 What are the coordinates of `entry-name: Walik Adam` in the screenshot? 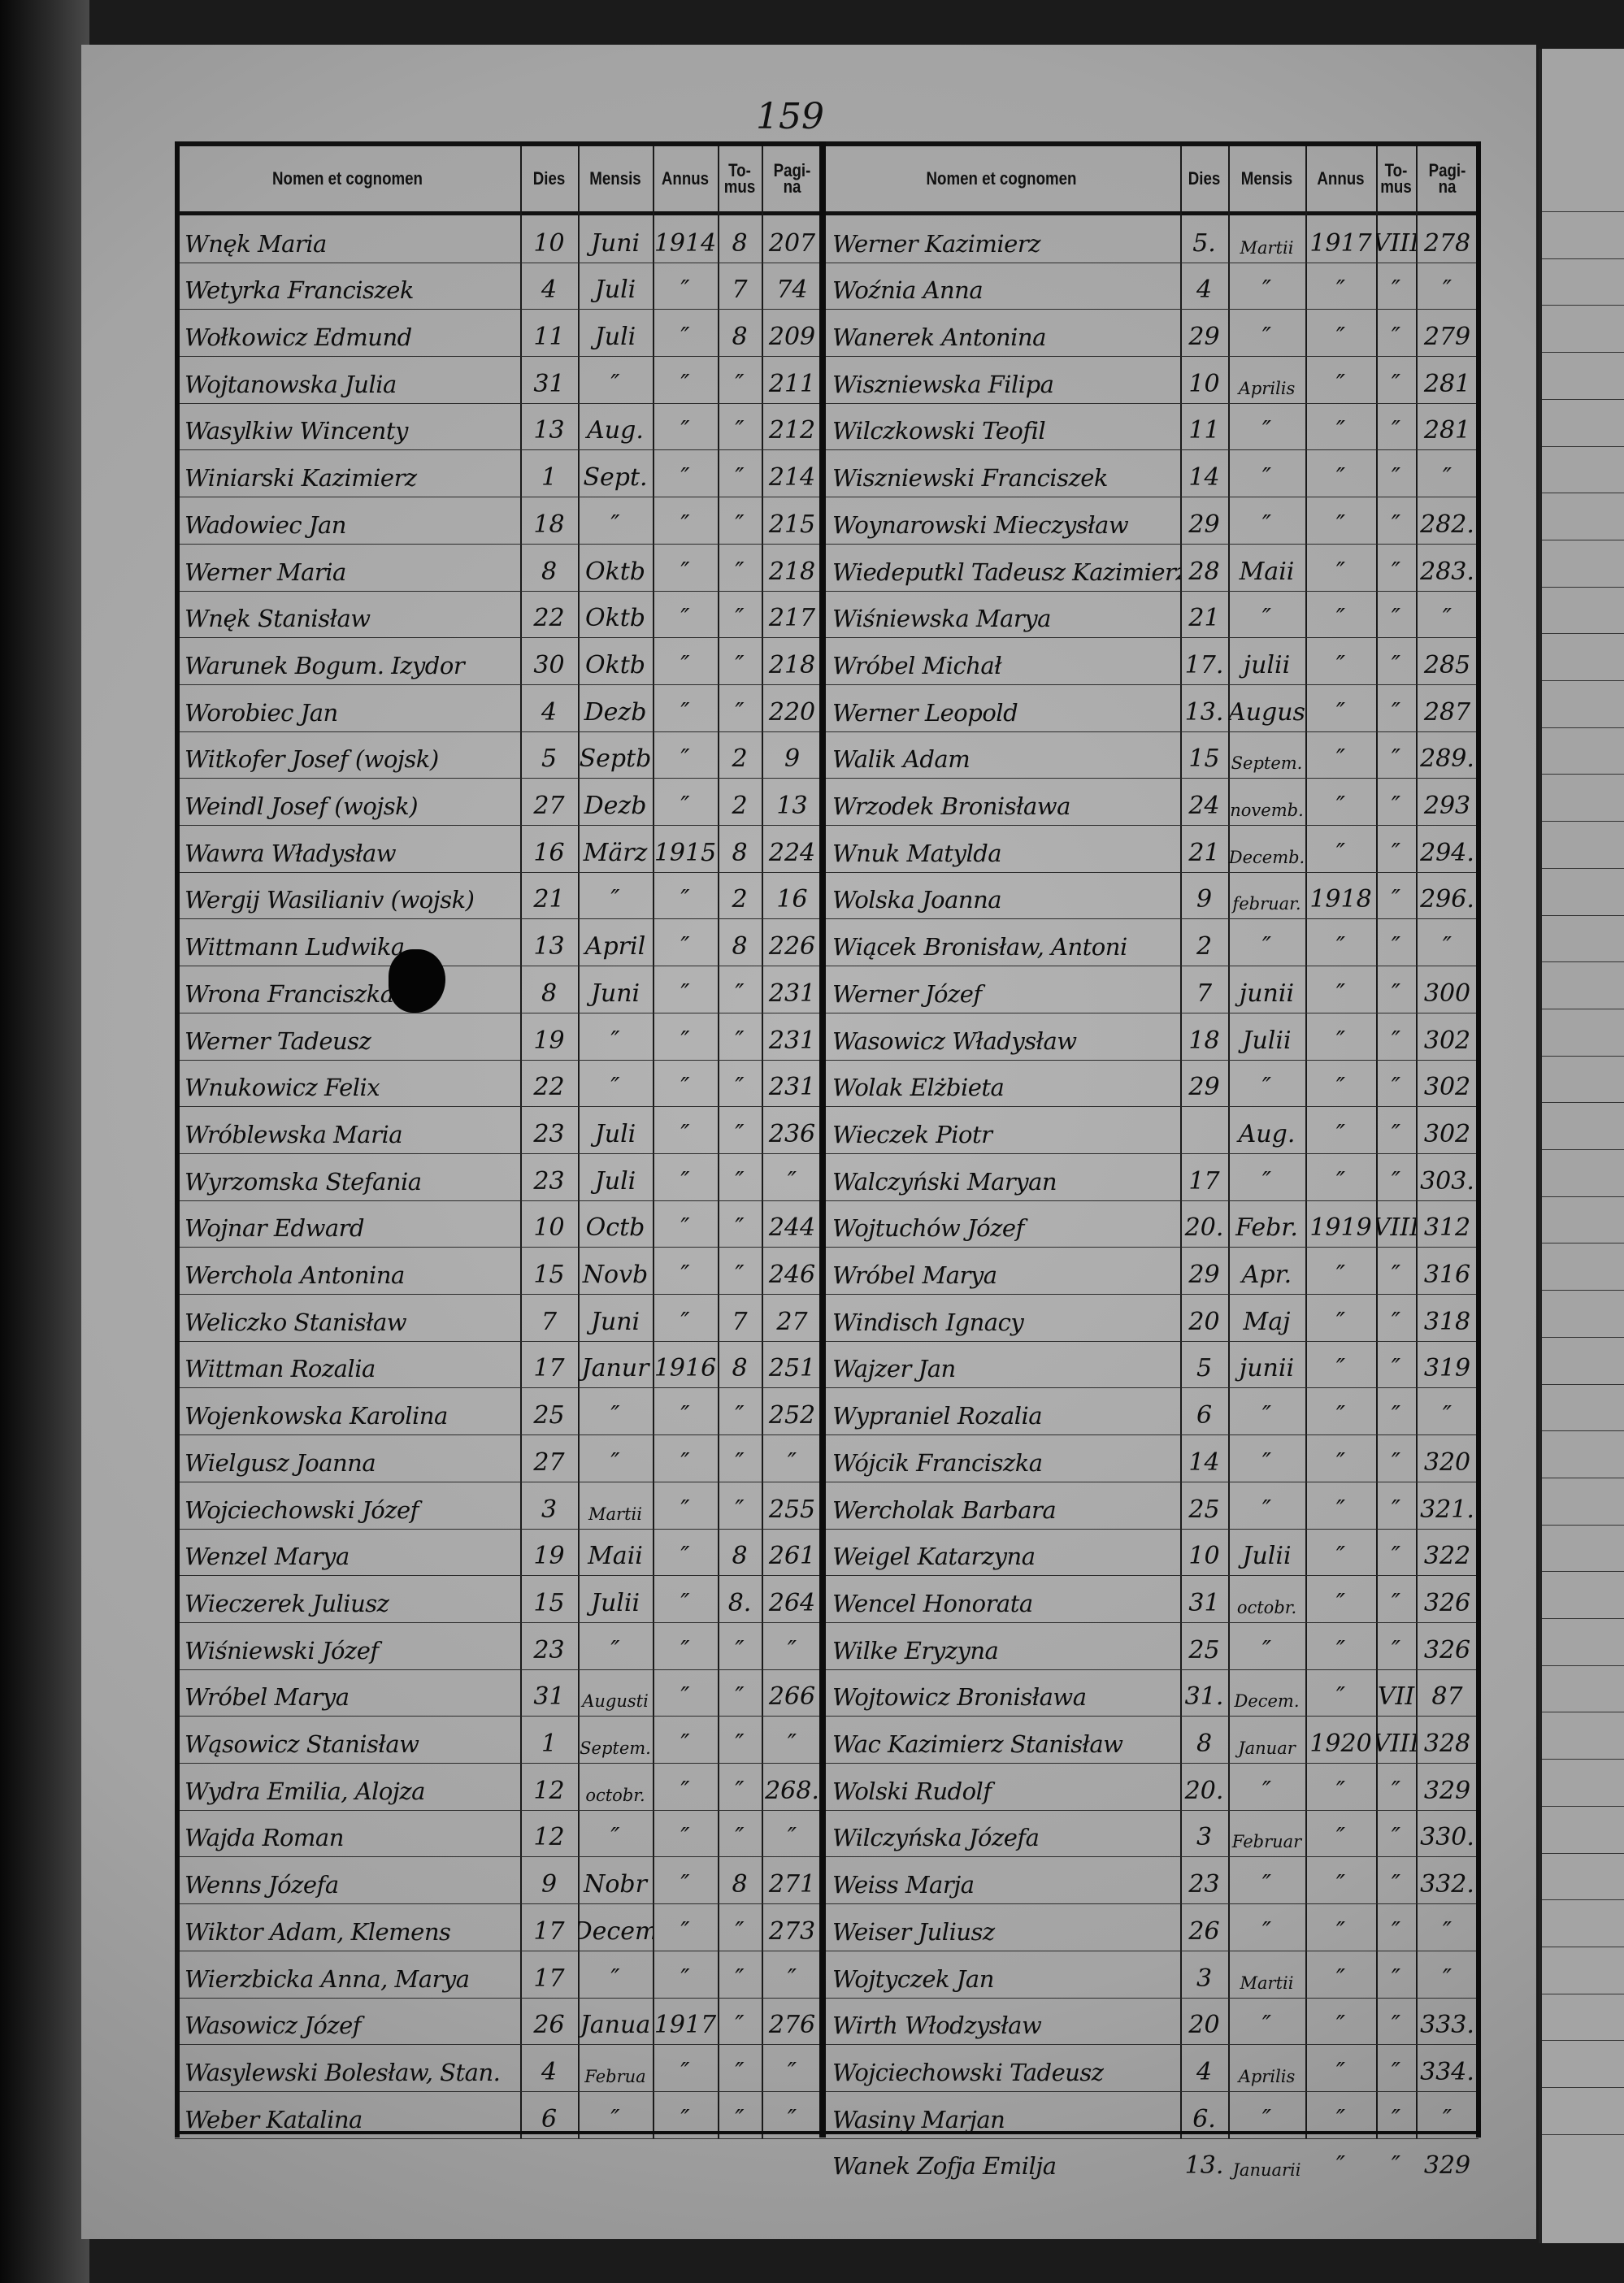 It's located at (901, 759).